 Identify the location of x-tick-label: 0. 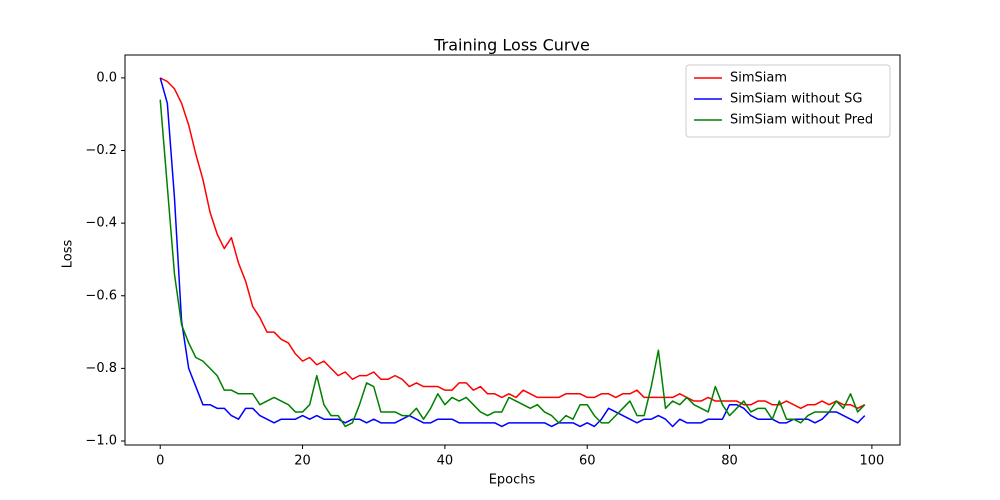
(160, 461).